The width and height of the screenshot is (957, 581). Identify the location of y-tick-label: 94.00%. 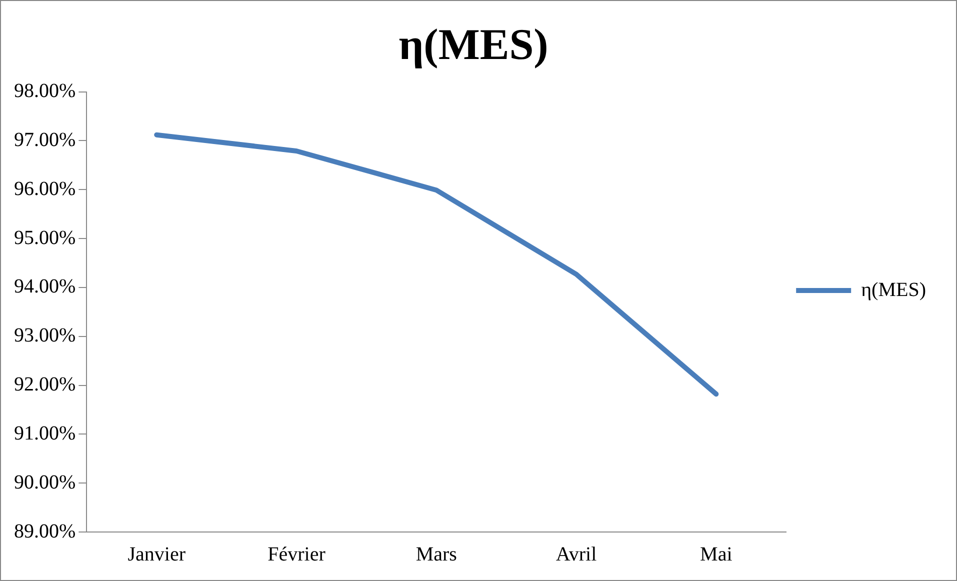
(45, 287).